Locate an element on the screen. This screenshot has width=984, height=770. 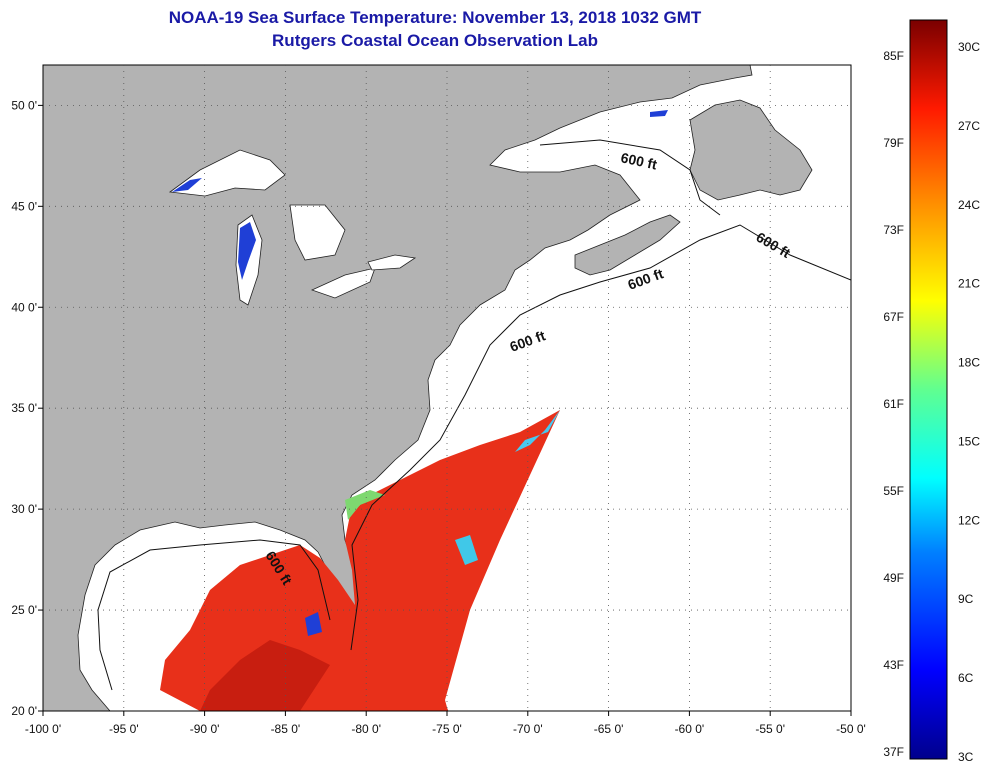
colorbar-f-label: 49F is located at coordinates (893, 578).